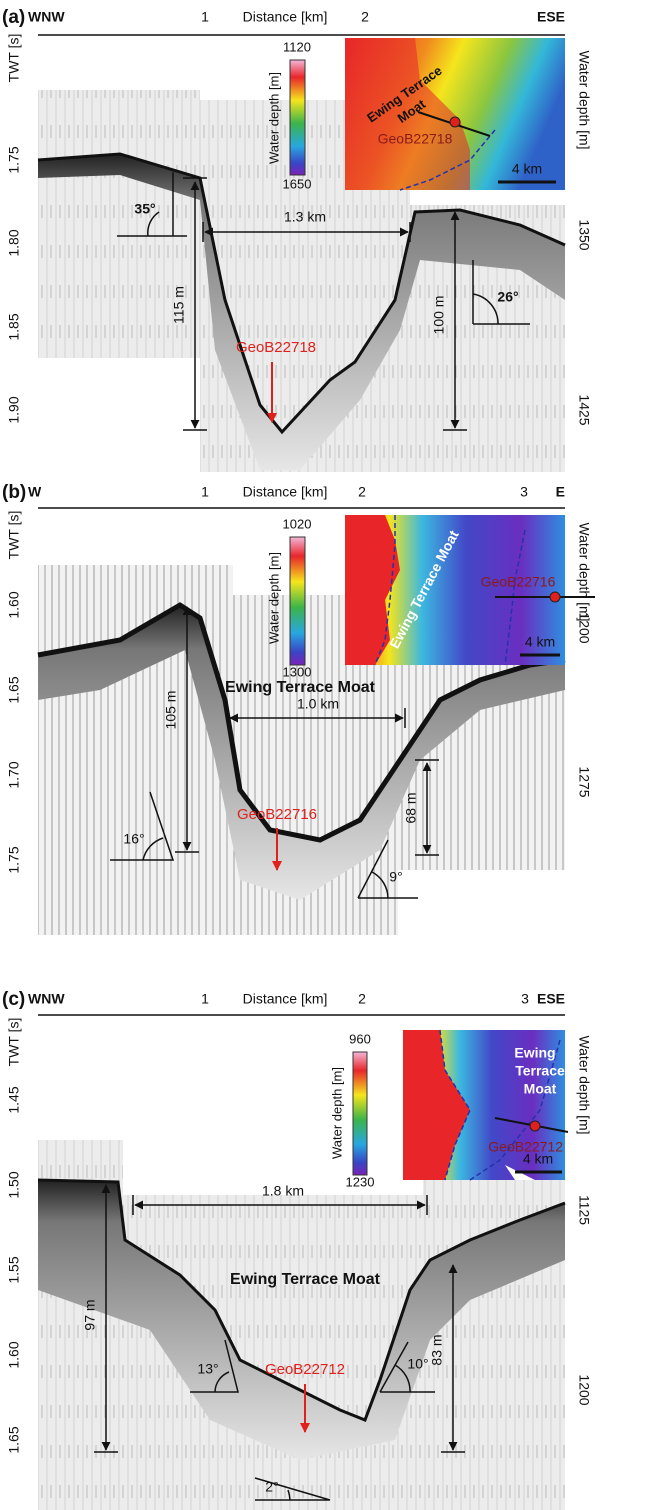  What do you see at coordinates (584, 234) in the screenshot?
I see `y2-tick-label: 1350` at bounding box center [584, 234].